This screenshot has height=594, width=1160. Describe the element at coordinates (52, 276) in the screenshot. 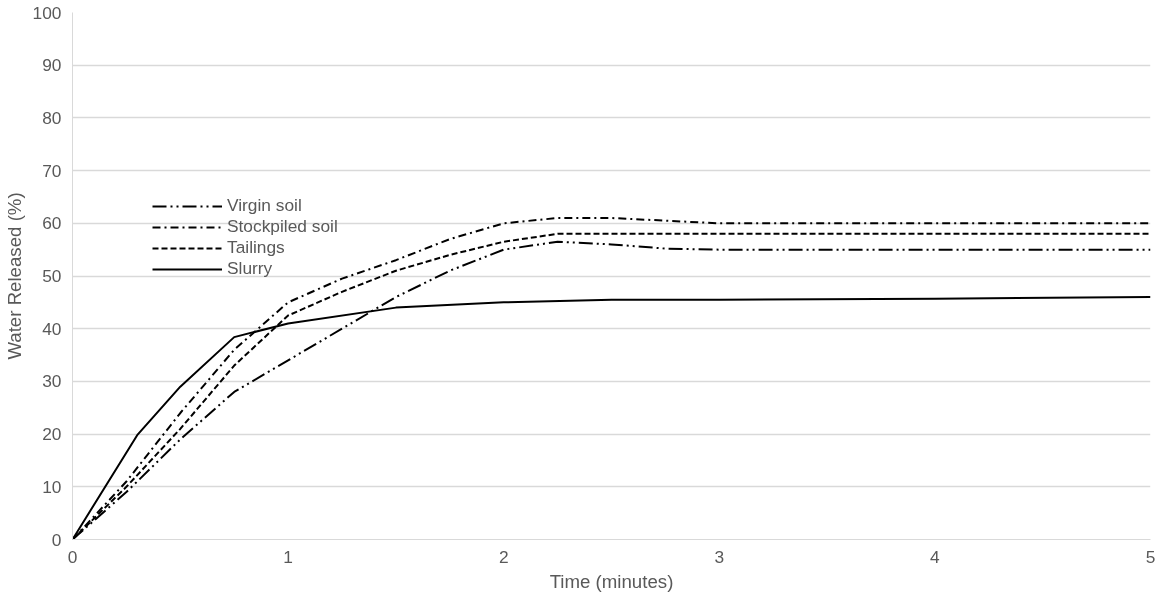

I see `y-tick-label: 50` at that location.